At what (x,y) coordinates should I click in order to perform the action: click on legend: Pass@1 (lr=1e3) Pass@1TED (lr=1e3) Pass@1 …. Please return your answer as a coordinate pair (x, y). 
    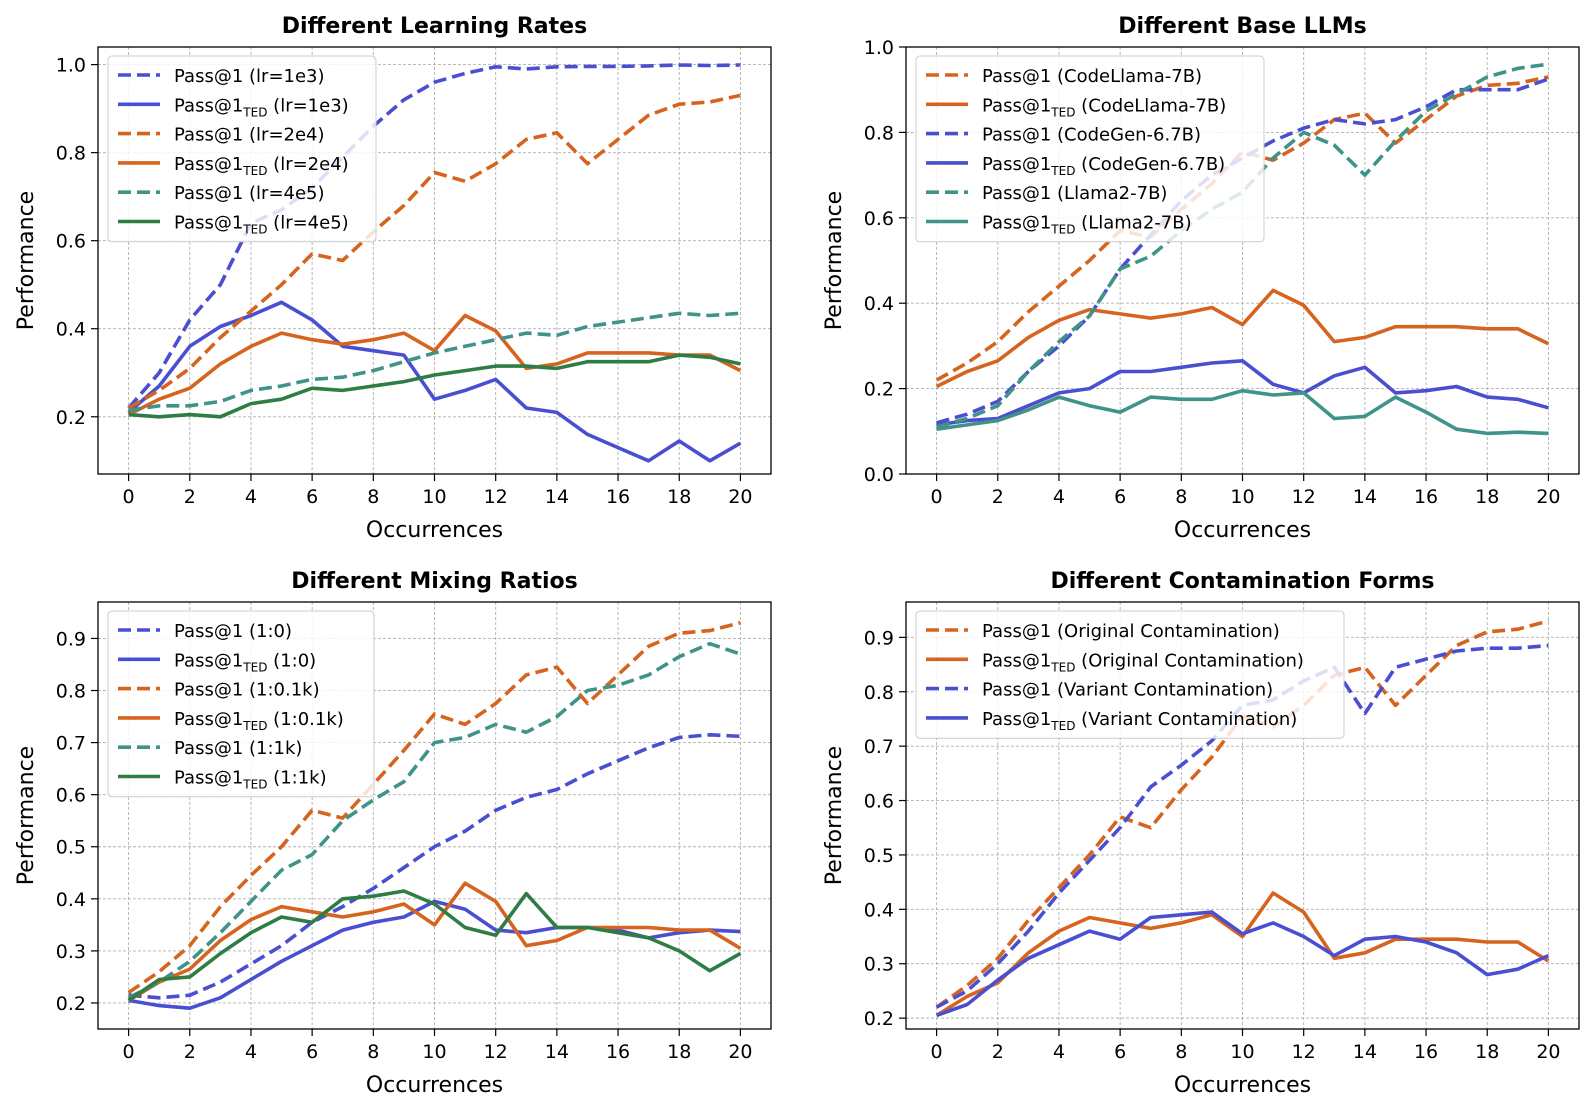
    Looking at the image, I should click on (242, 149).